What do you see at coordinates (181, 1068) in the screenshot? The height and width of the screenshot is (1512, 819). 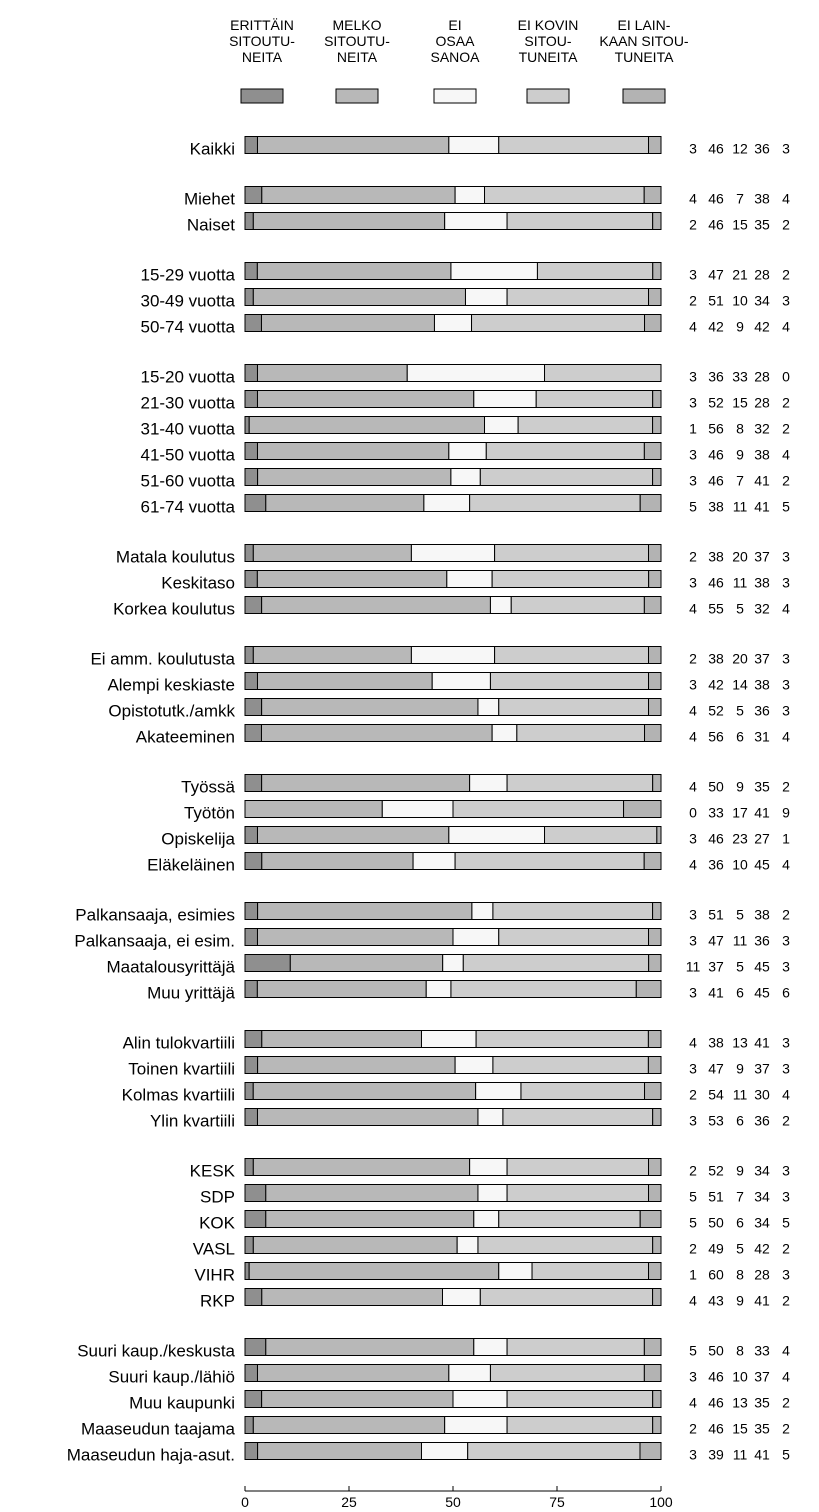 I see `category-label: Toinen kvartiili` at bounding box center [181, 1068].